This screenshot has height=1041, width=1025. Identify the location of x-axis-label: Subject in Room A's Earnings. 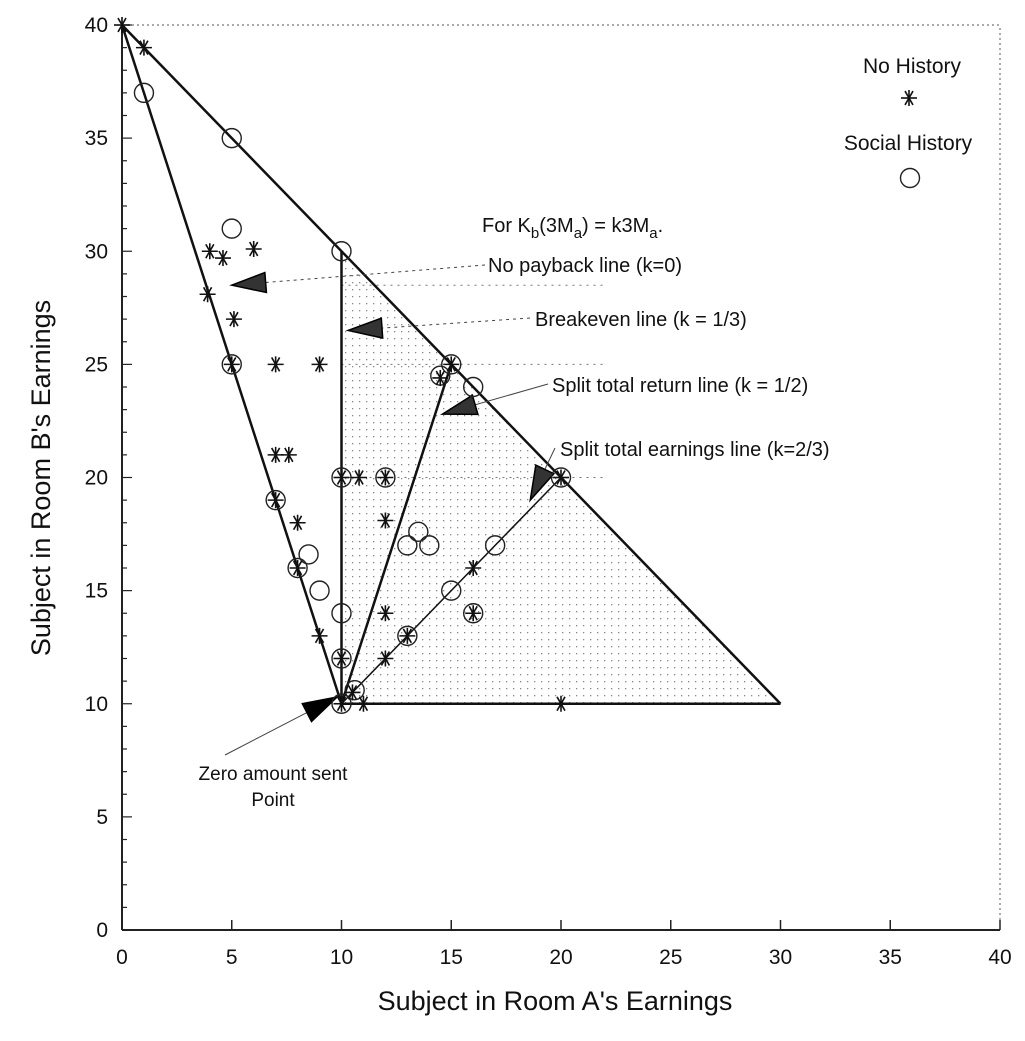
(555, 1001).